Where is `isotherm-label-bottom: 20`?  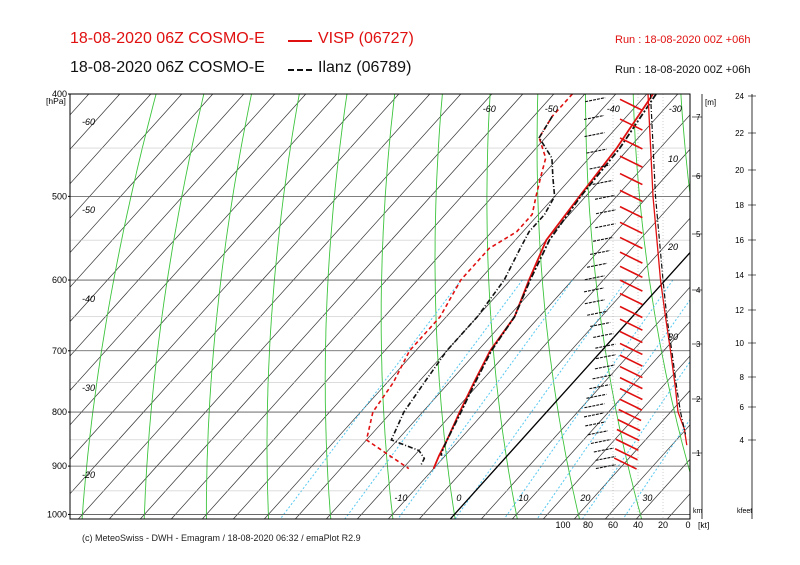 isotherm-label-bottom: 20 is located at coordinates (584, 498).